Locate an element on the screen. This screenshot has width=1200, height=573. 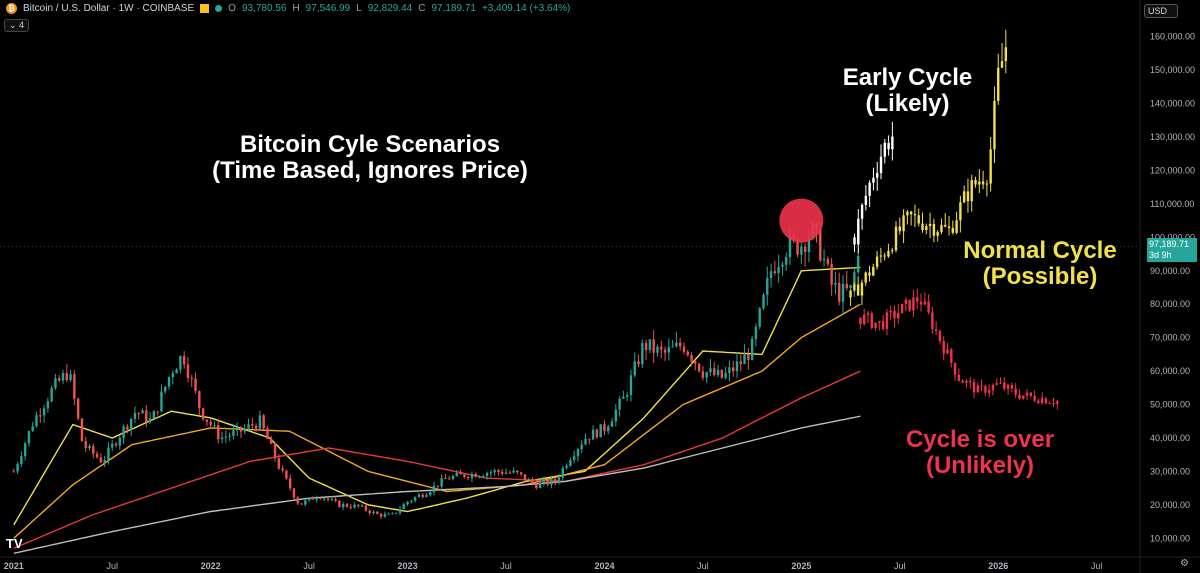
settings-icon: ⚙ is located at coordinates (1184, 563).